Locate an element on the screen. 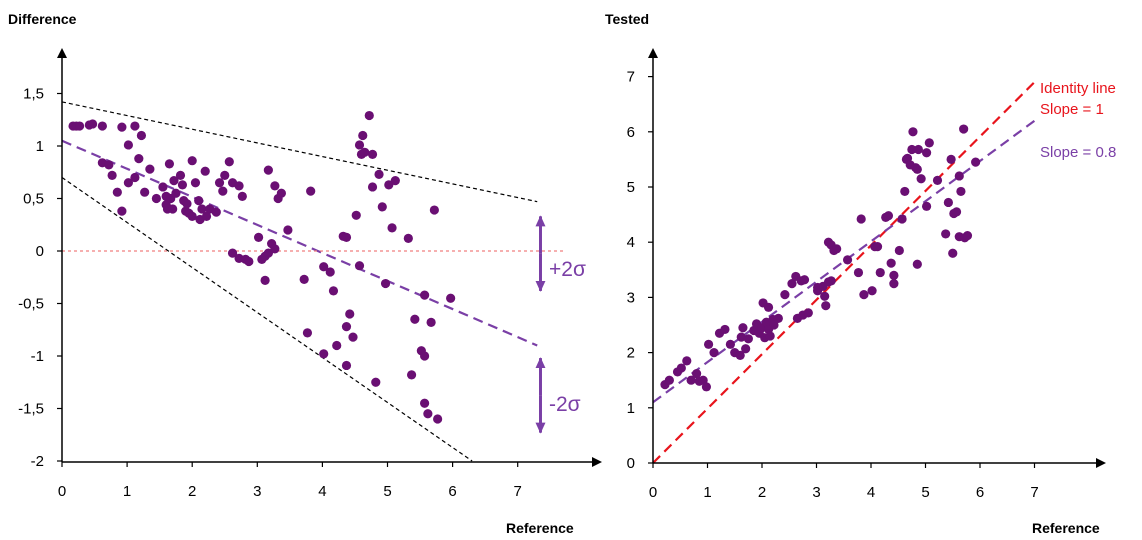 The image size is (1142, 540). tested-legend: Identity line Slope = 1 Slope = 0.8 is located at coordinates (1078, 120).